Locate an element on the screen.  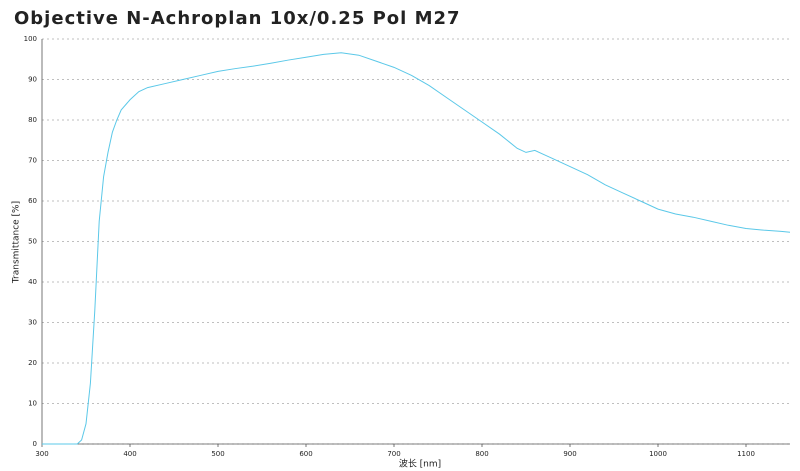
y-tick-label: 10 is located at coordinates (32, 404).